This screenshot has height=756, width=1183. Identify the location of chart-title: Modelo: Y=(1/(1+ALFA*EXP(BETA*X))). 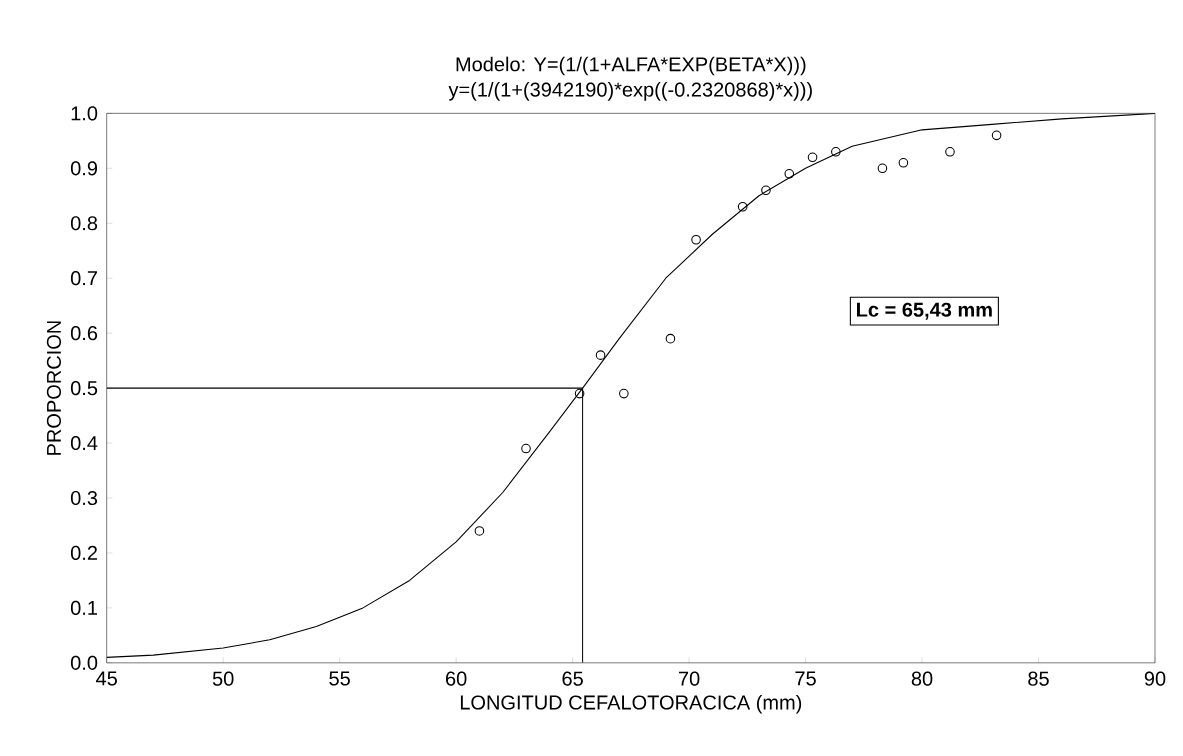
(631, 66).